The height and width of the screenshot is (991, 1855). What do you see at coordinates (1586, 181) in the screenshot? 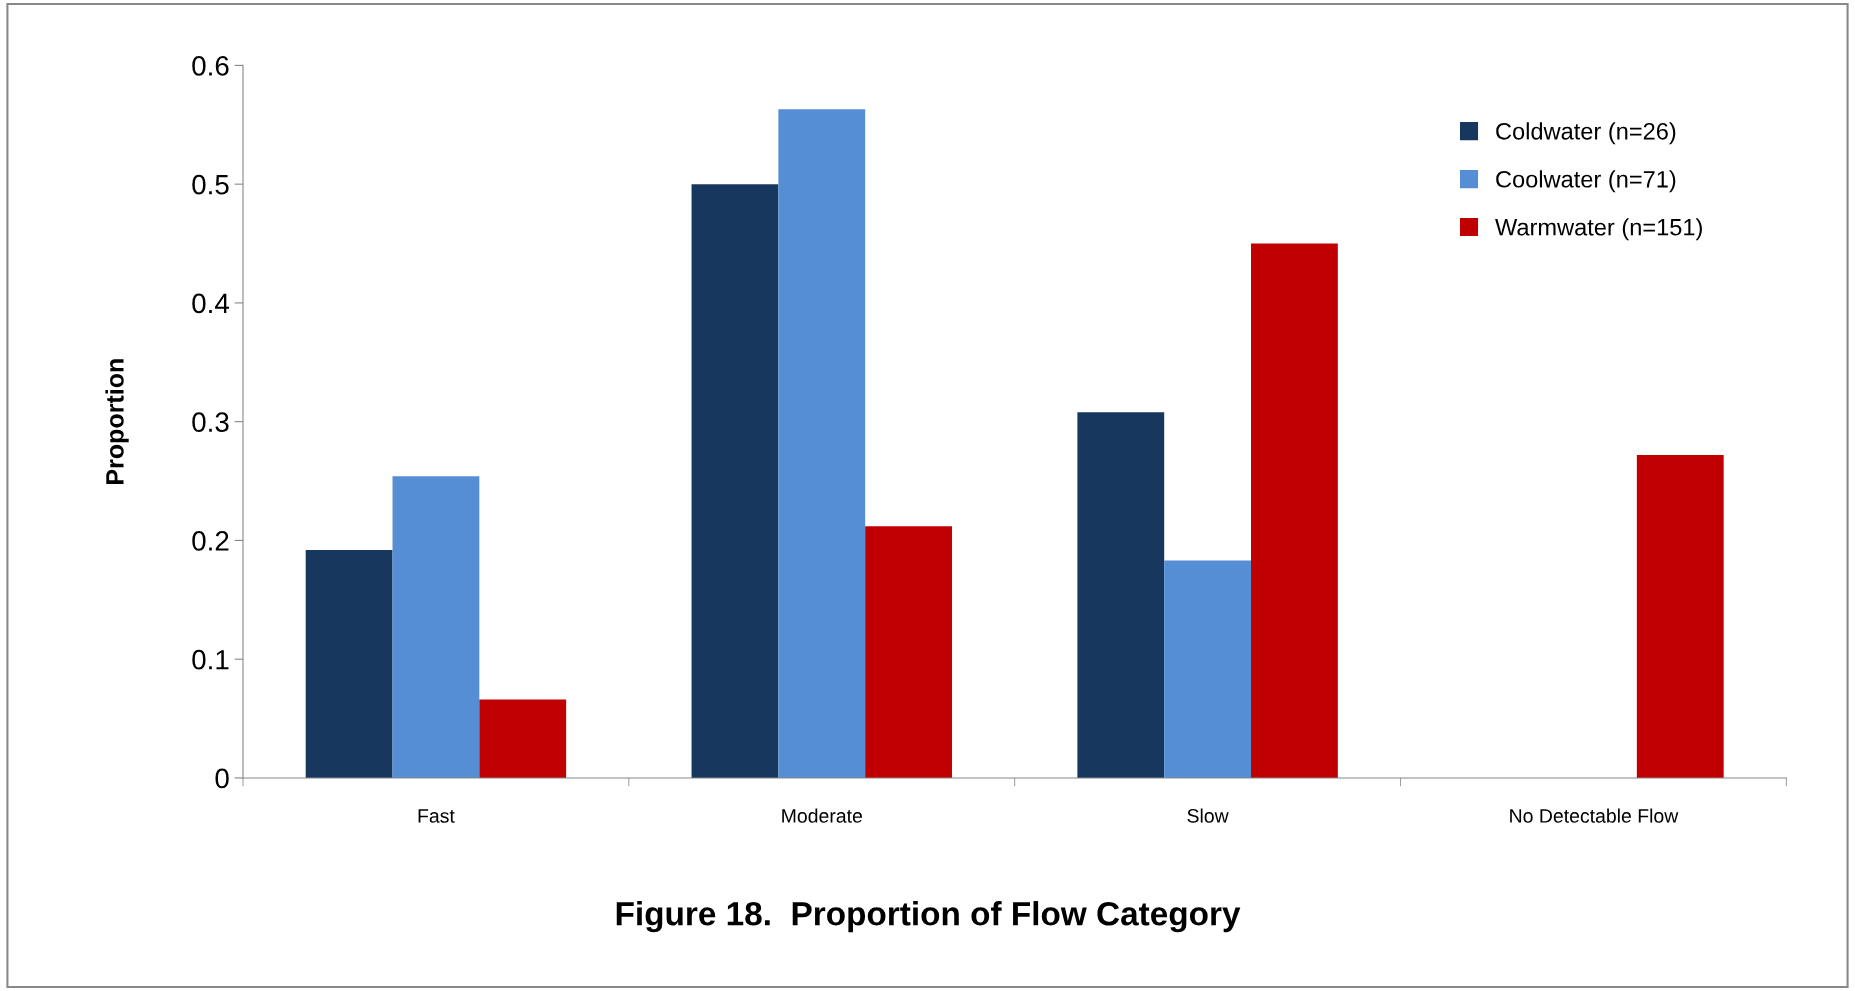
I see `legend-label: Coolwater (n=71)` at bounding box center [1586, 181].